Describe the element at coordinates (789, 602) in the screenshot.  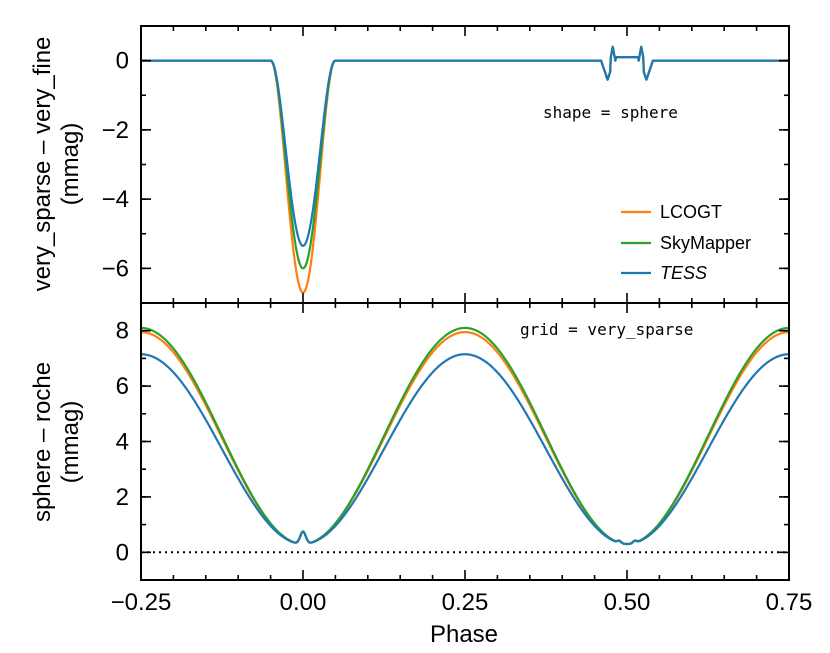
I see `xtick-label: 0.75` at that location.